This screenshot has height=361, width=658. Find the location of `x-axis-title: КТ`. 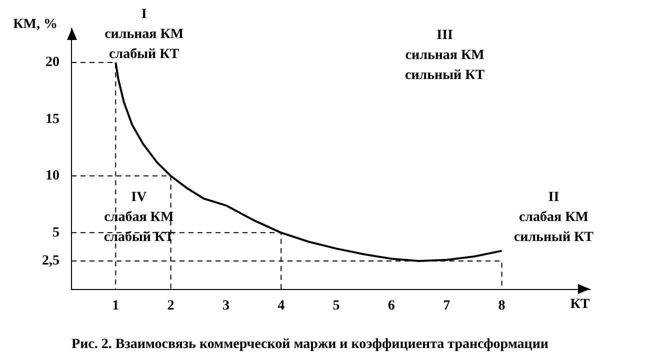

x-axis-title: КТ is located at coordinates (580, 304).